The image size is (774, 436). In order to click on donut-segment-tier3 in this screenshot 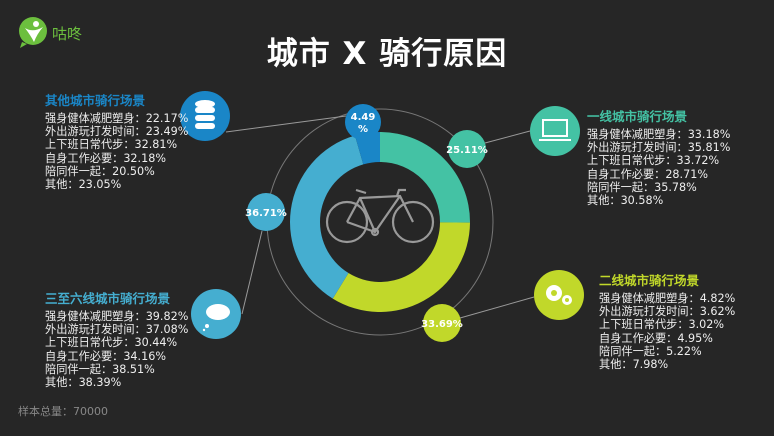, I will do `click(327, 217)`.